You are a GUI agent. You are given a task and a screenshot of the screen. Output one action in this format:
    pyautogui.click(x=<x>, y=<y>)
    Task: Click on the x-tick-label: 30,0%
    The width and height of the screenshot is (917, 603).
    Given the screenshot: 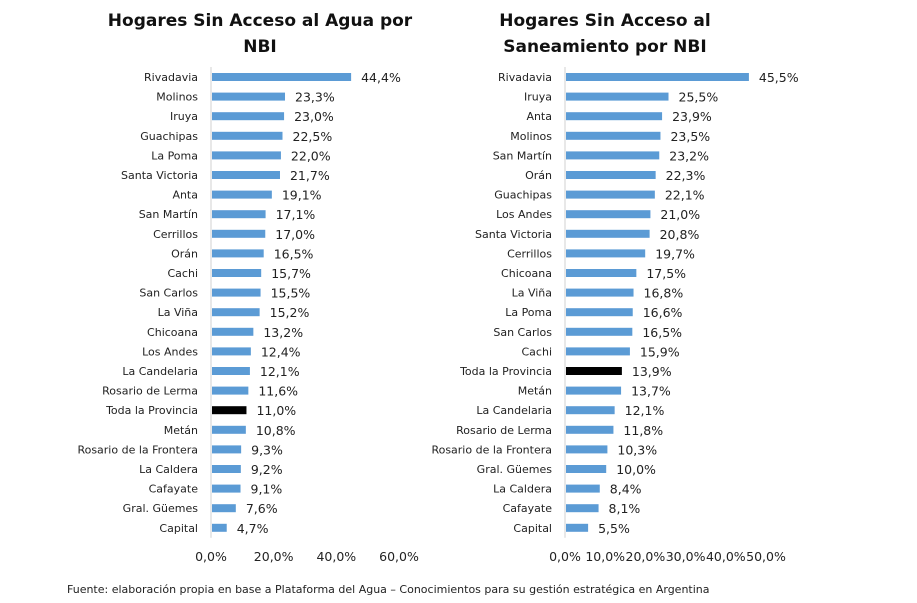 What is the action you would take?
    pyautogui.click(x=686, y=556)
    